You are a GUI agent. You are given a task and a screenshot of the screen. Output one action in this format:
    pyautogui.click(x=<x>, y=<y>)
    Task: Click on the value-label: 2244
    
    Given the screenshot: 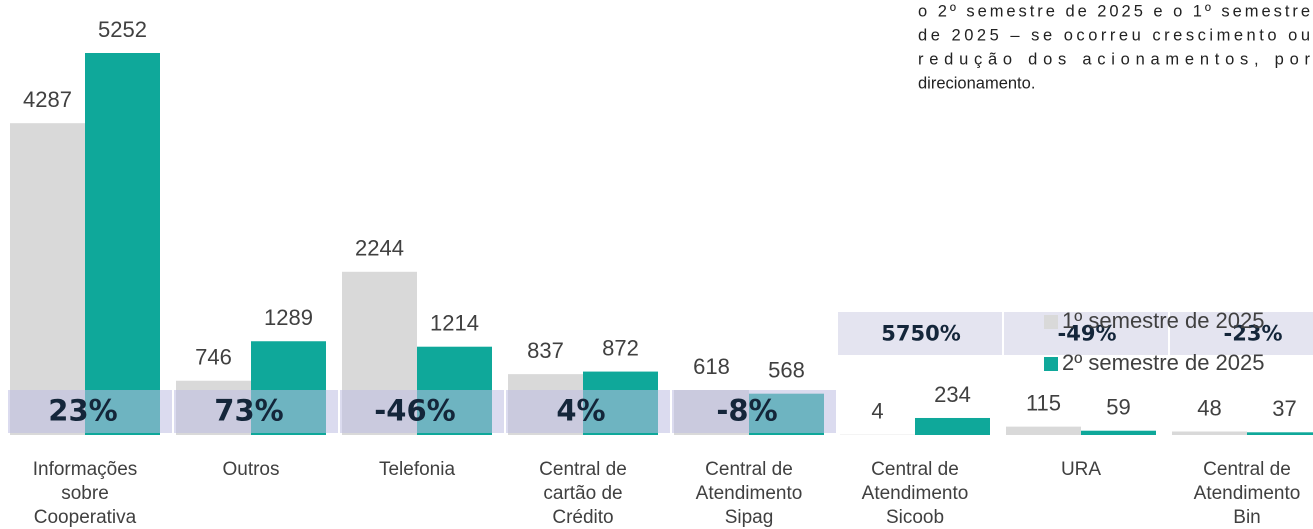 What is the action you would take?
    pyautogui.click(x=379, y=248)
    